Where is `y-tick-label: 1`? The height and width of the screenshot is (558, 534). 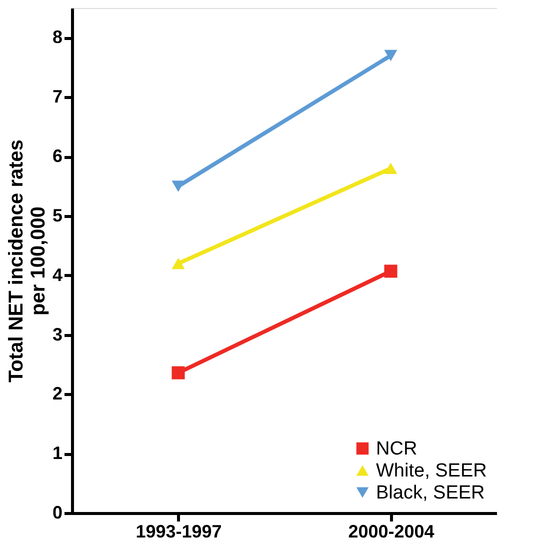 y-tick-label: 1 is located at coordinates (57, 453).